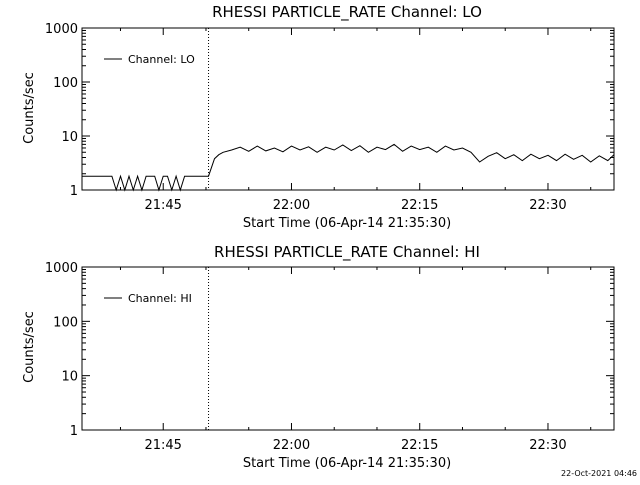 This screenshot has width=640, height=485. What do you see at coordinates (160, 298) in the screenshot?
I see `legend-label: Channel: HI` at bounding box center [160, 298].